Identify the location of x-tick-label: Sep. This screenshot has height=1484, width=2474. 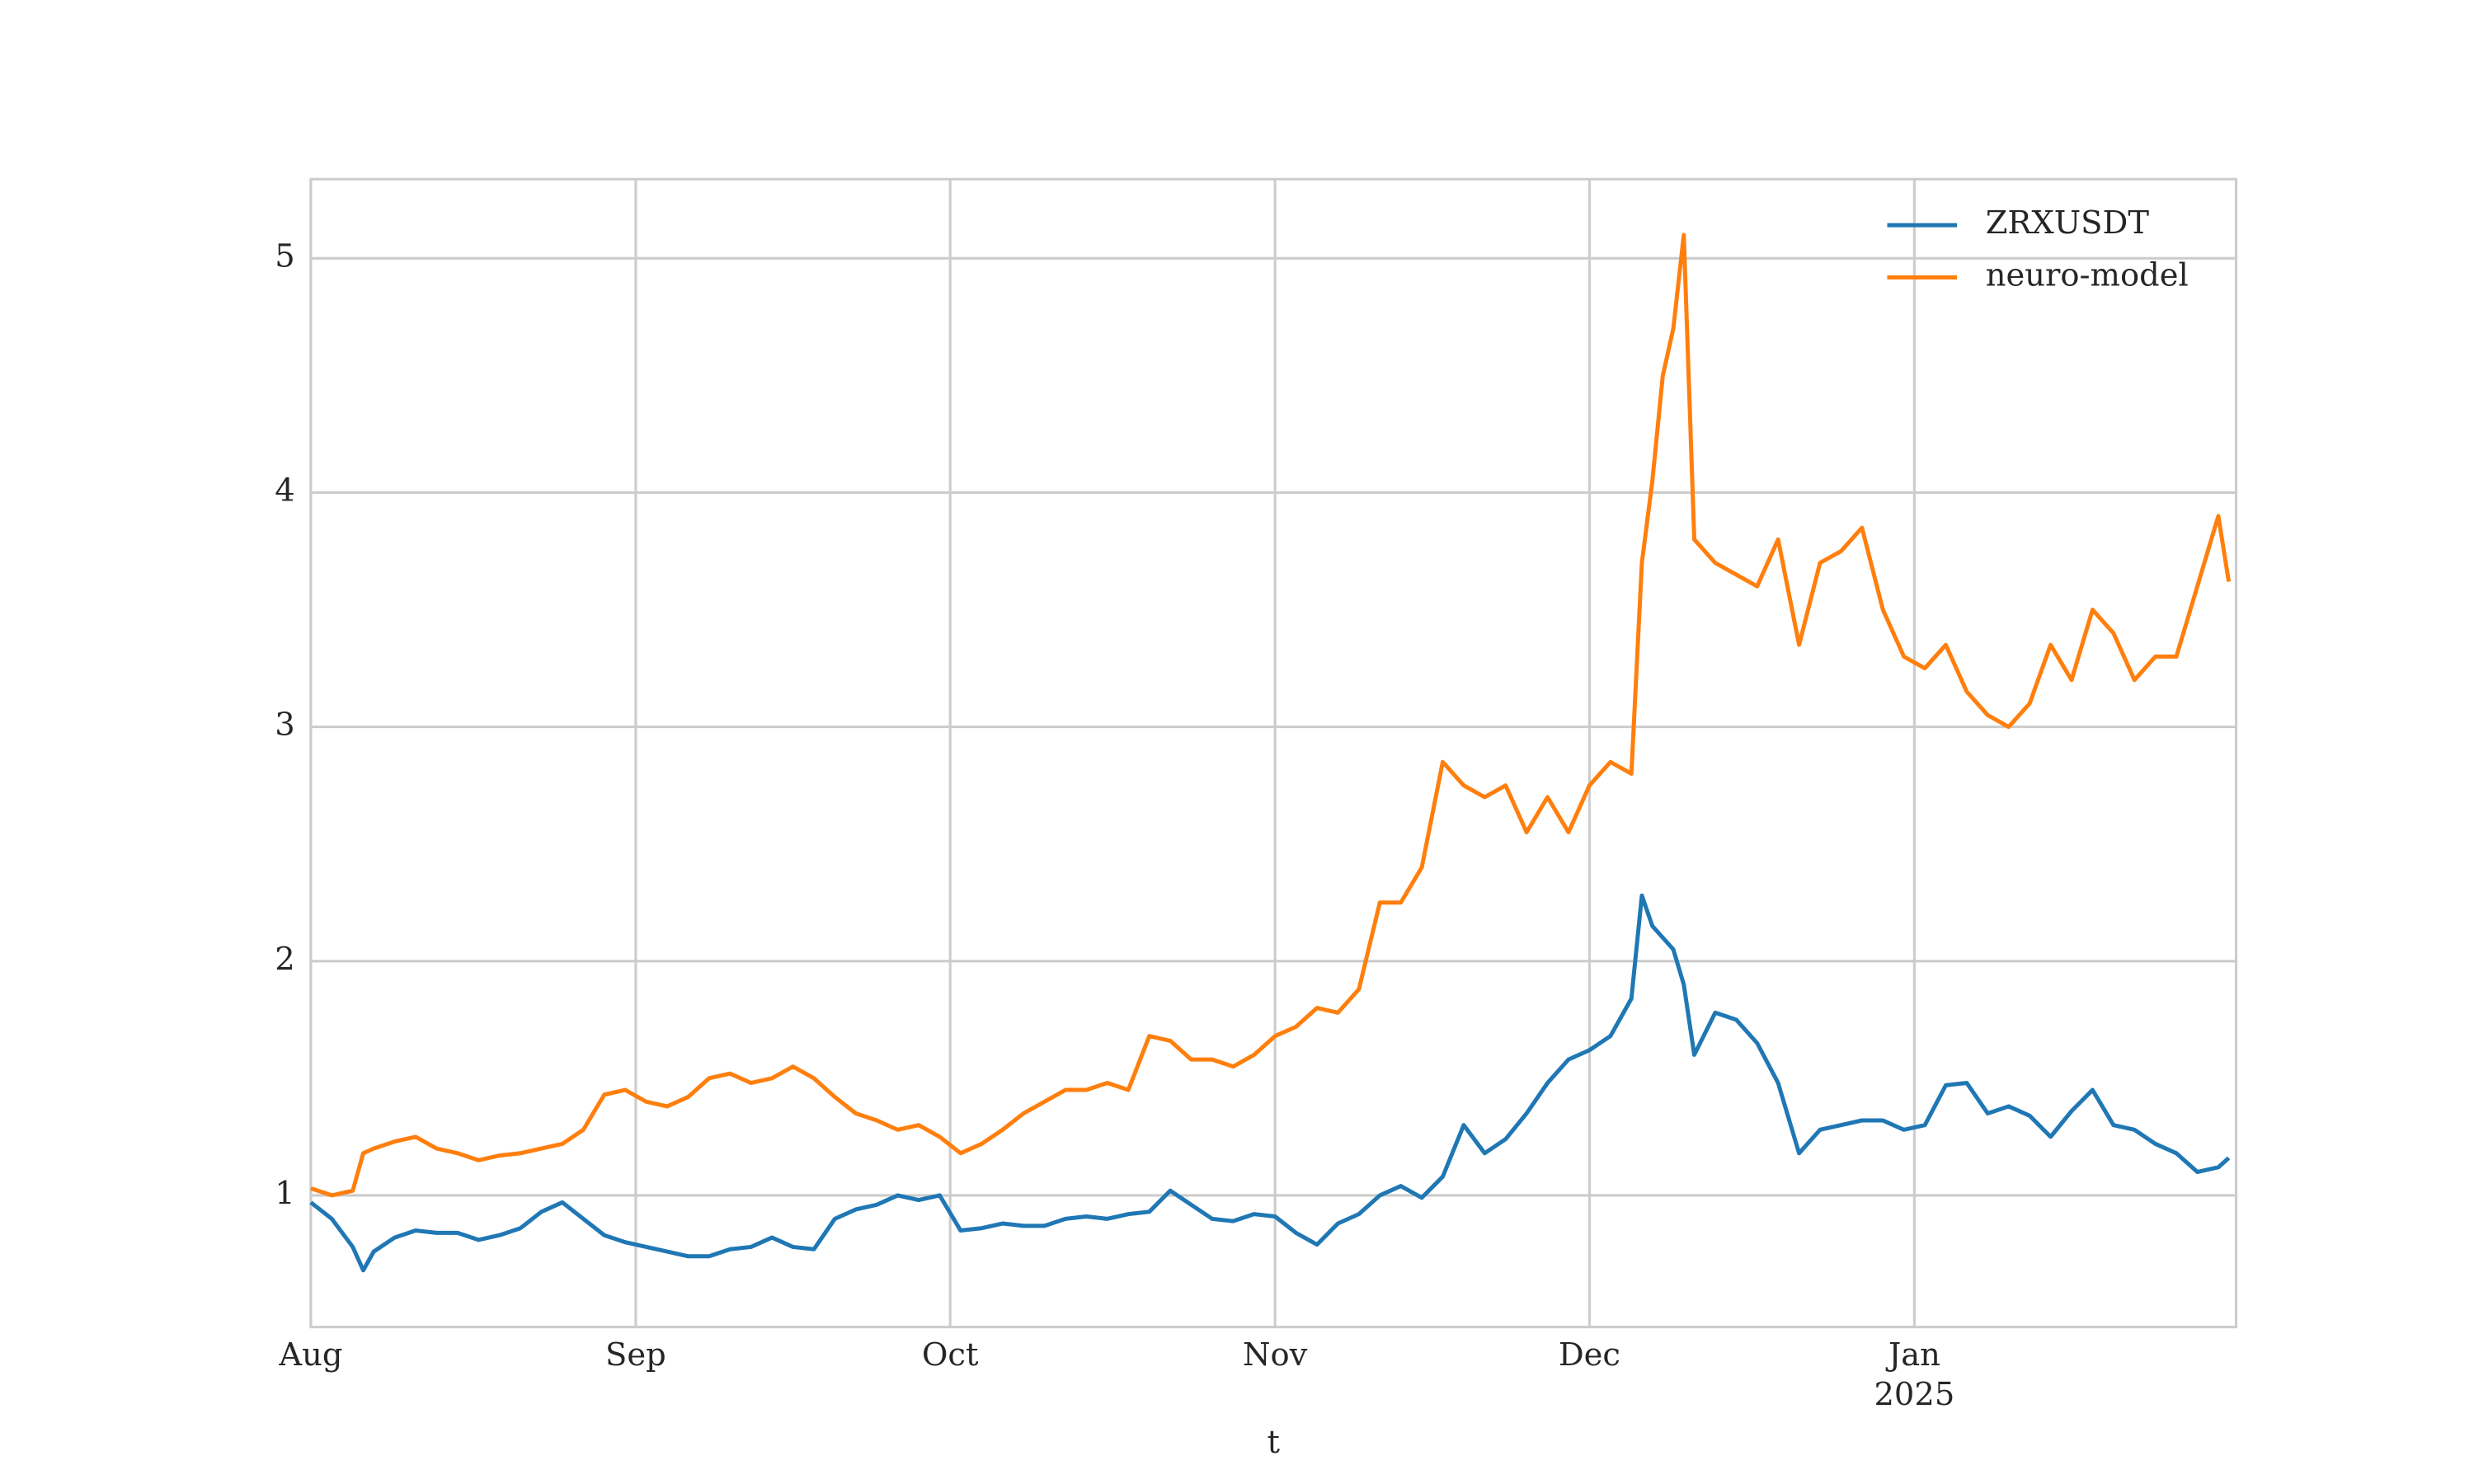
(635, 1355).